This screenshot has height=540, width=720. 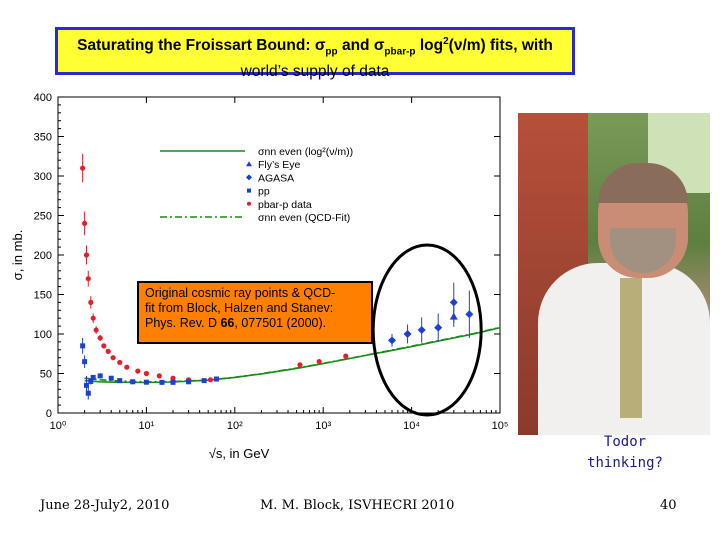 What do you see at coordinates (305, 152) in the screenshot?
I see `legend-label: σnn even (log²(ν/m))` at bounding box center [305, 152].